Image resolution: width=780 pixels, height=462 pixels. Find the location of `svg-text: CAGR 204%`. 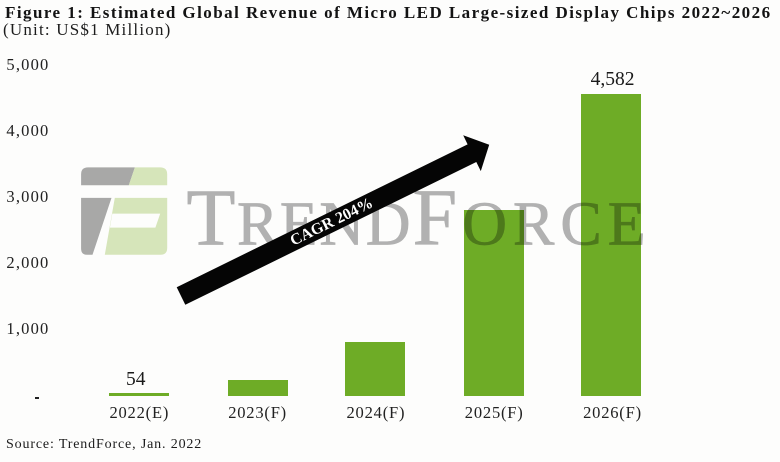

svg-text: CAGR 204% is located at coordinates (332, 222).